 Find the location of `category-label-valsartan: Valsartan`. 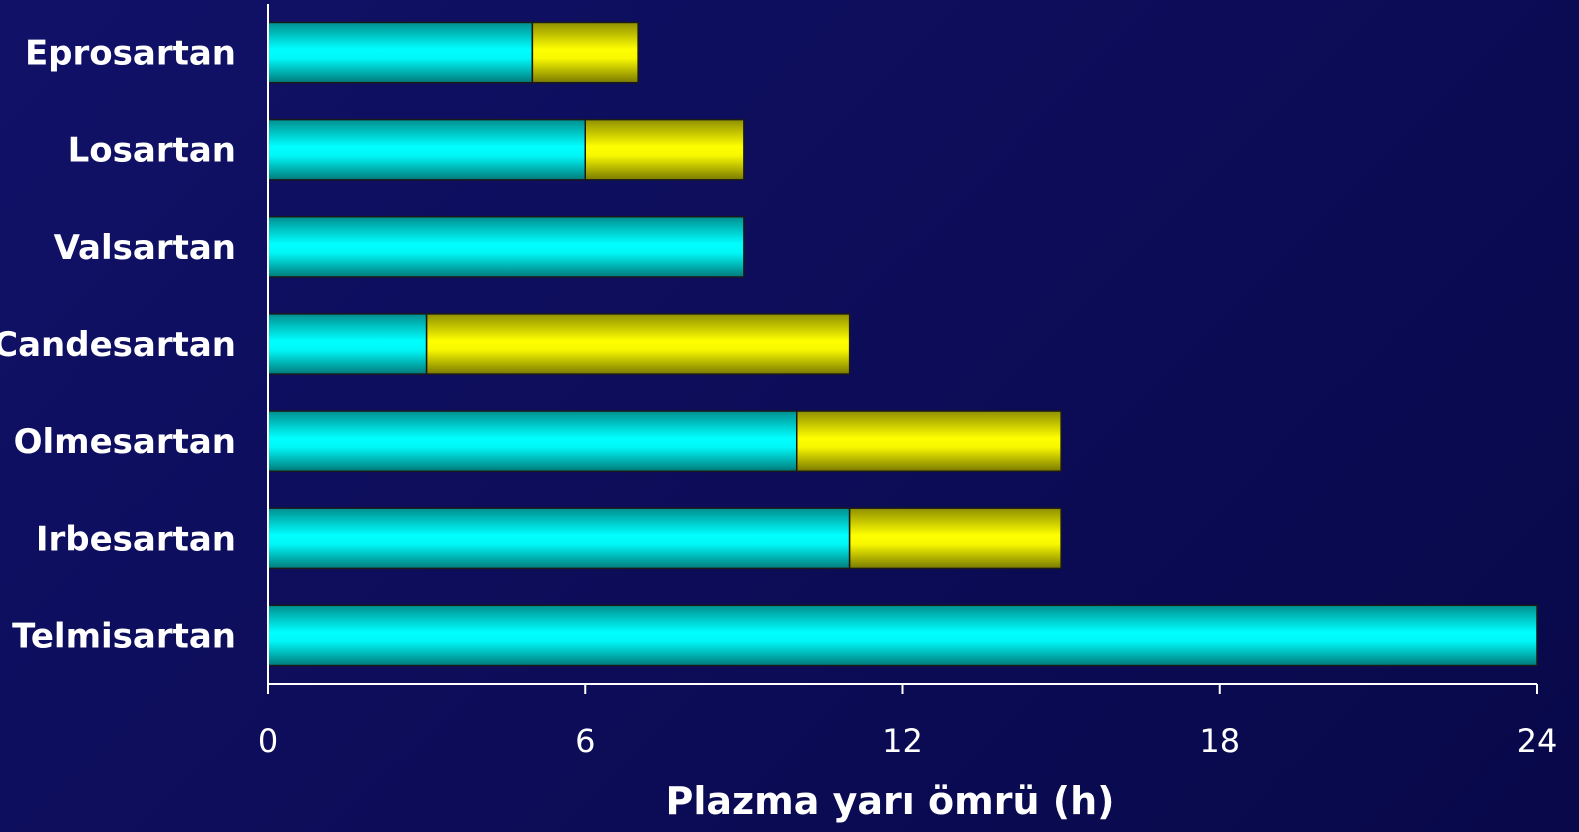

category-label-valsartan: Valsartan is located at coordinates (145, 248).